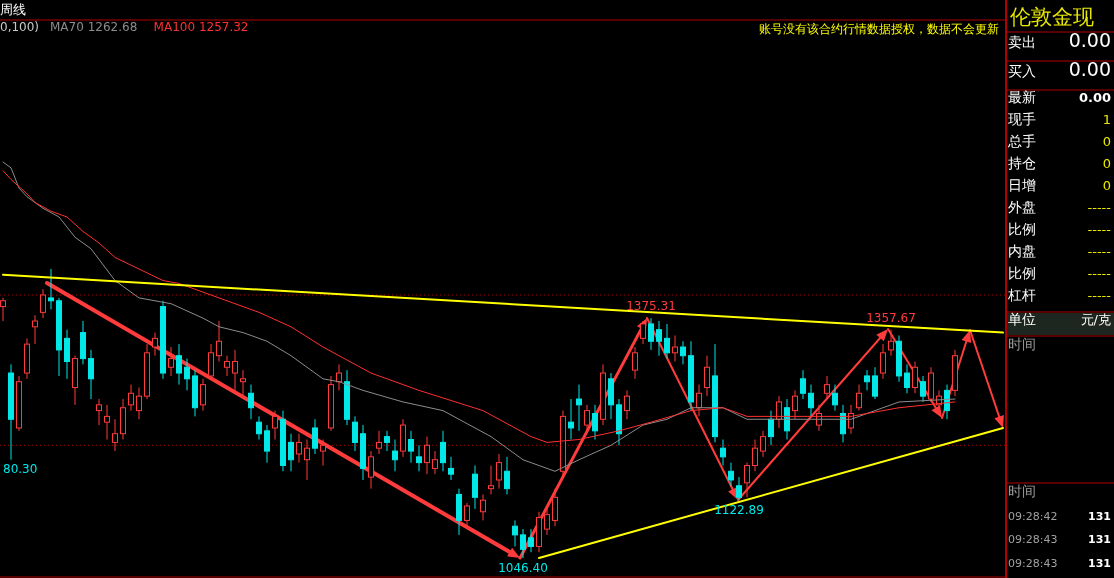 The width and height of the screenshot is (1114, 578). I want to click on text: 元/克, so click(1095, 319).